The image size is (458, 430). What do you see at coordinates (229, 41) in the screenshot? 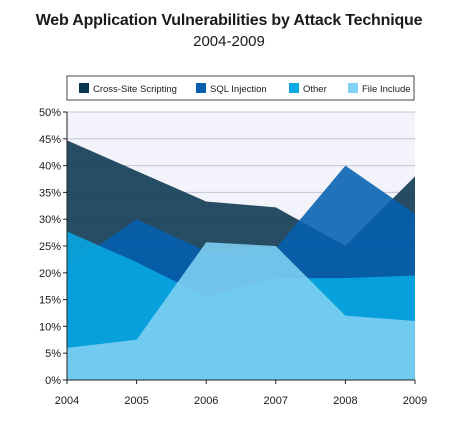
I see `chart-subtitle: 2004-2009` at bounding box center [229, 41].